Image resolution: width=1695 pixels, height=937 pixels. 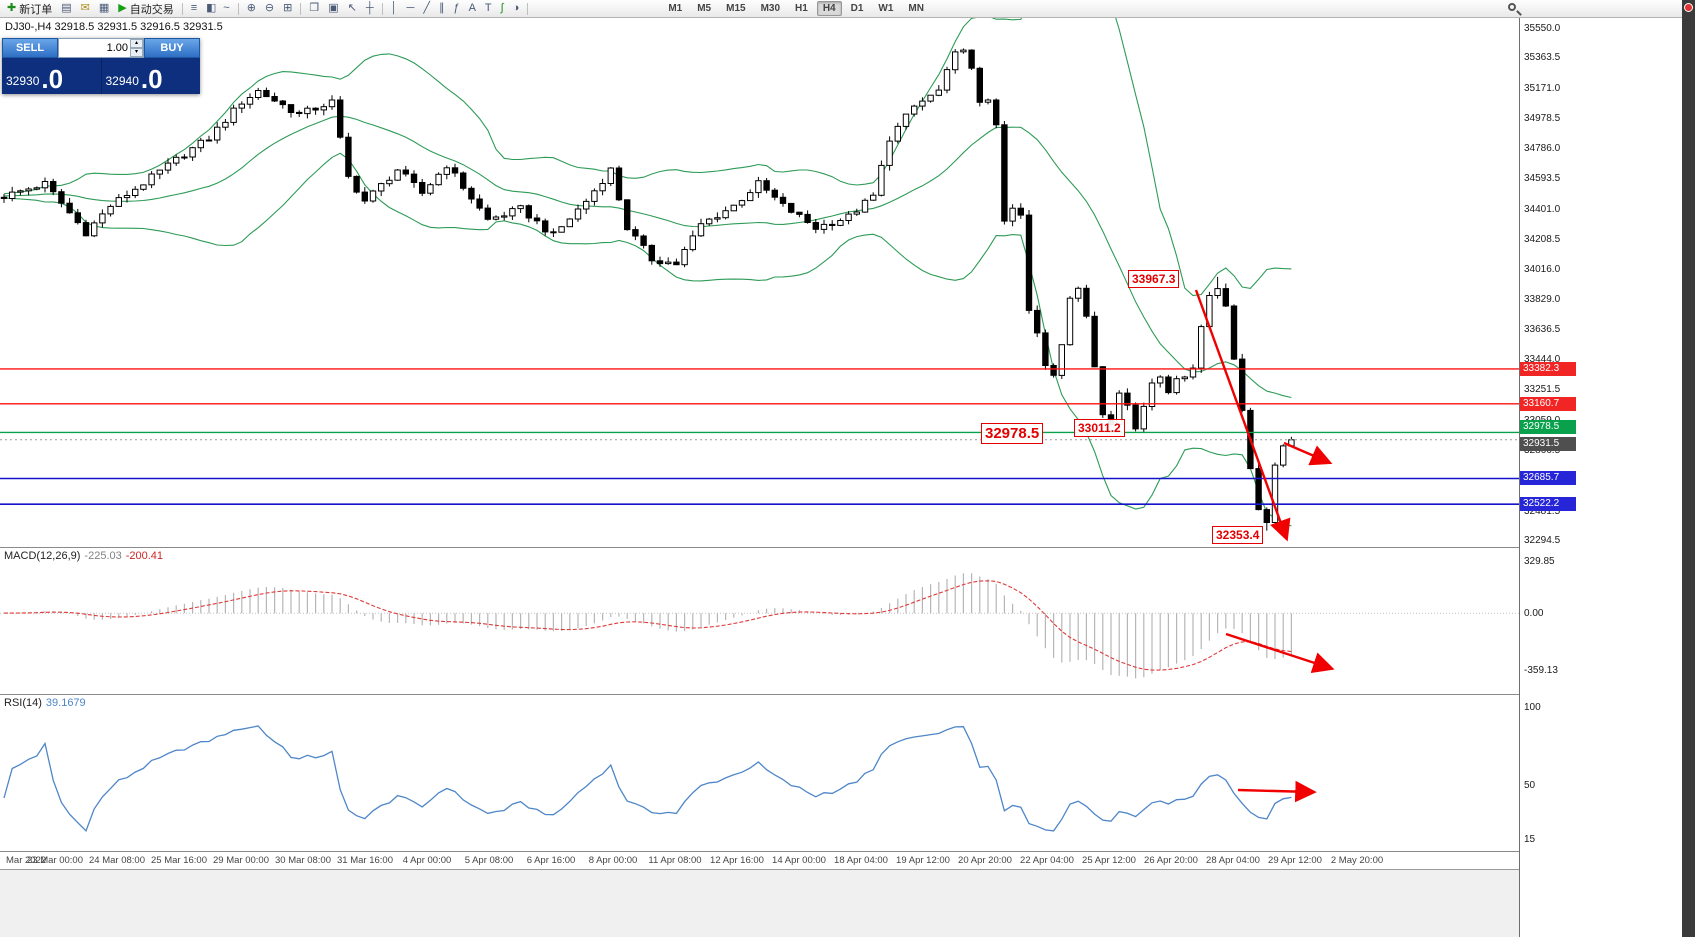 I want to click on price-annotation: 32353.4, so click(x=1238, y=535).